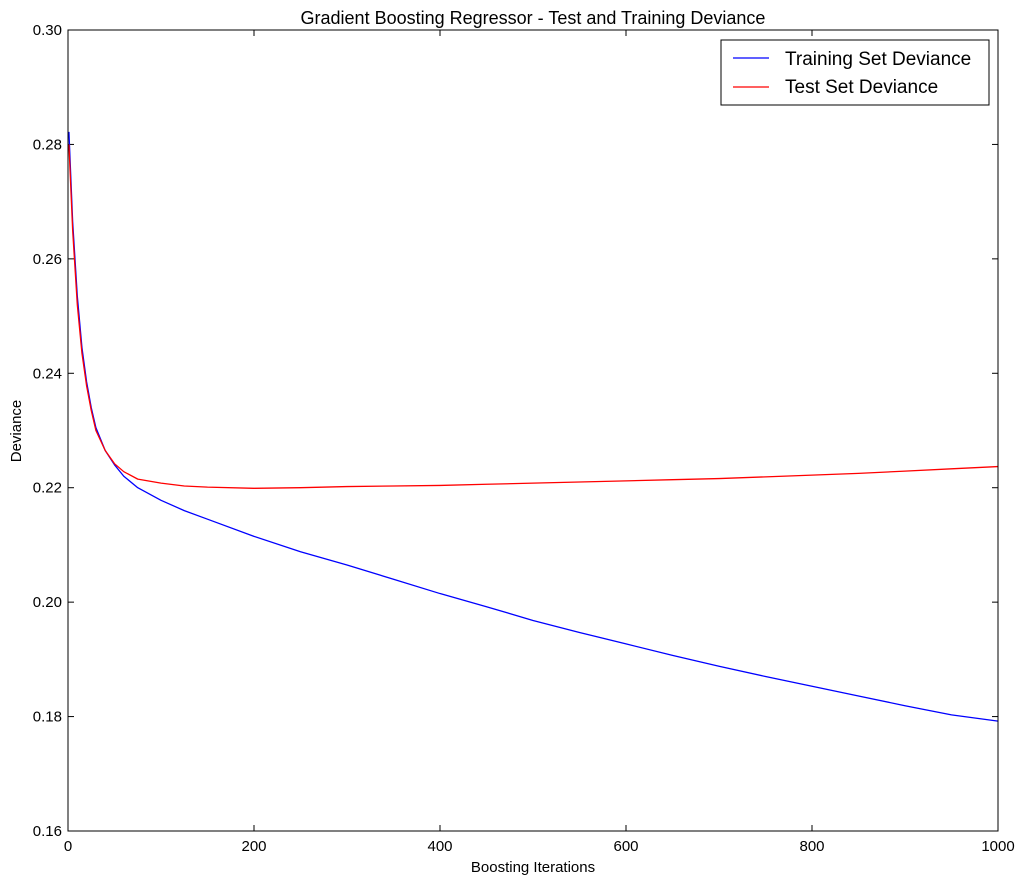 The image size is (1025, 884). What do you see at coordinates (811, 846) in the screenshot?
I see `x-tick-label: 800` at bounding box center [811, 846].